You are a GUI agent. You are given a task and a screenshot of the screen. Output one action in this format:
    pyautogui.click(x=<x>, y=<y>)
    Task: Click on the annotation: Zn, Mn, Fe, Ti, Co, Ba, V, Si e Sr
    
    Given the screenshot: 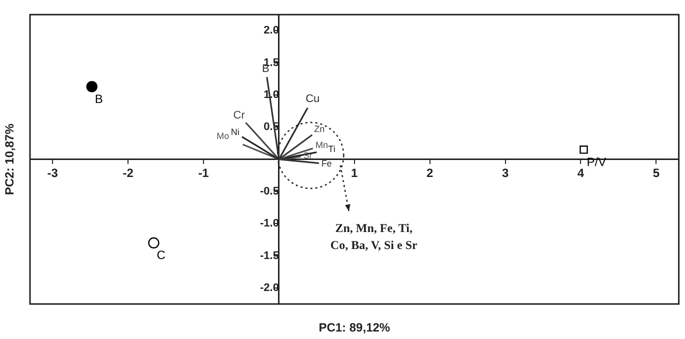 What is the action you would take?
    pyautogui.click(x=374, y=236)
    